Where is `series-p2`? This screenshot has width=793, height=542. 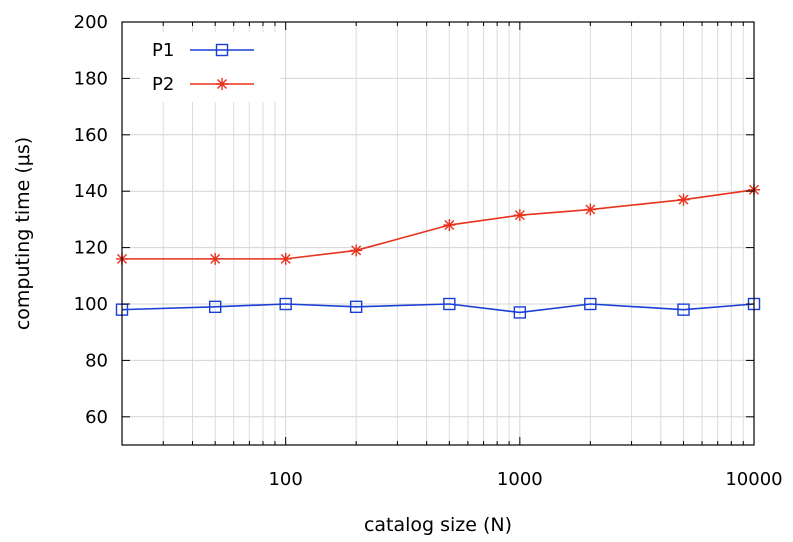
series-p2 is located at coordinates (438, 224).